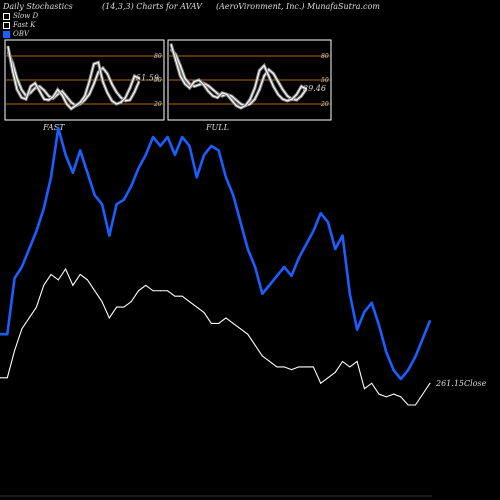 The width and height of the screenshot is (500, 500). What do you see at coordinates (325, 56) in the screenshot?
I see `fast-stochastic-tick-label: 80` at bounding box center [325, 56].